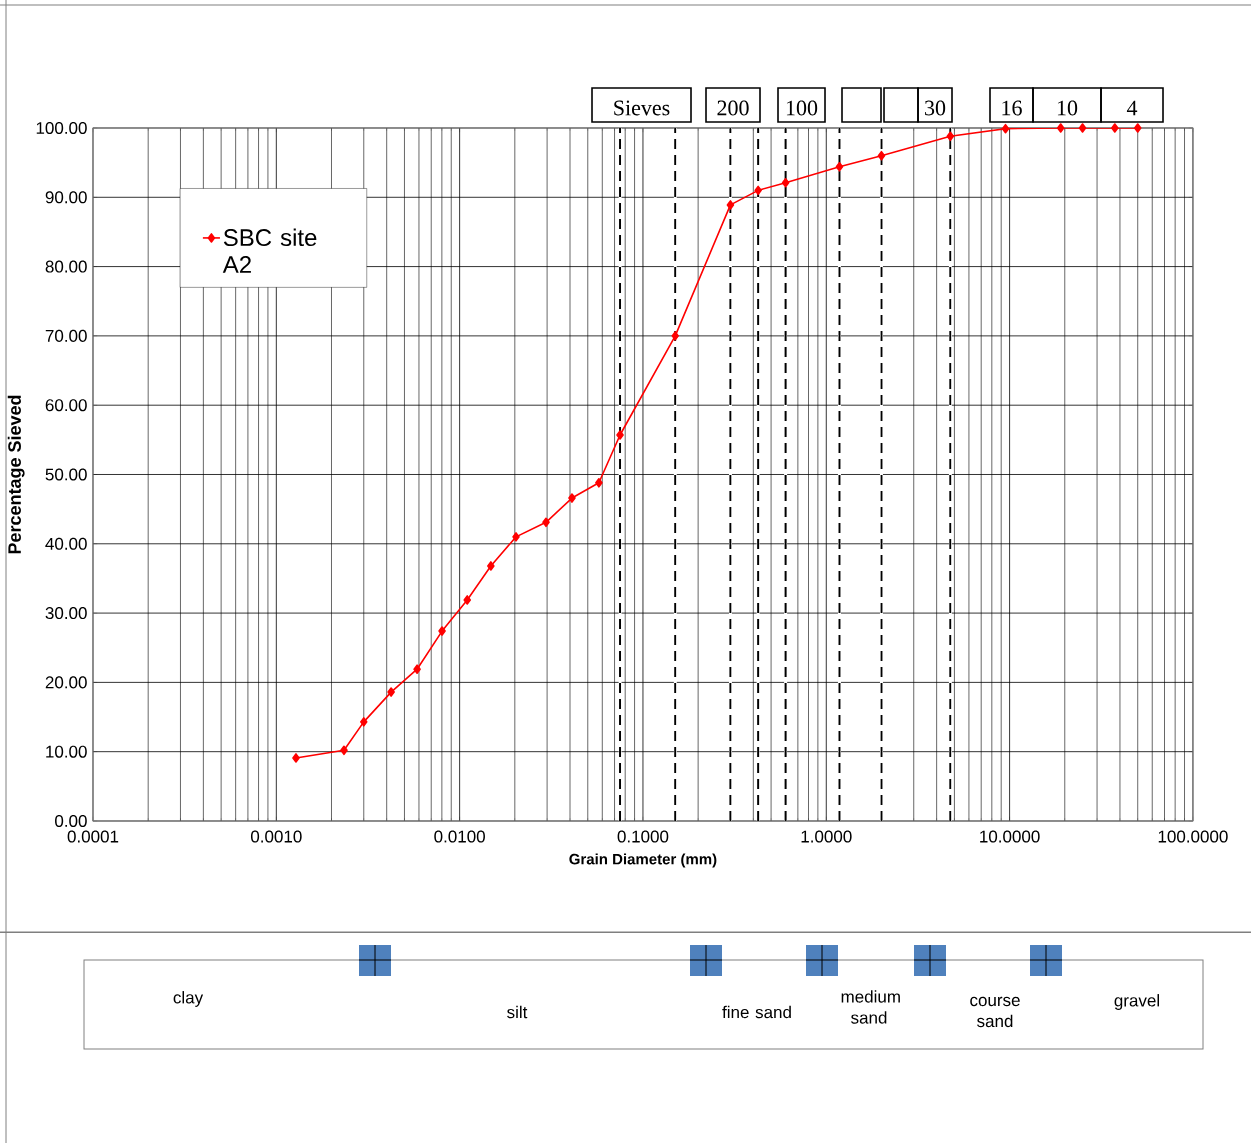 The height and width of the screenshot is (1143, 1251). Describe the element at coordinates (276, 836) in the screenshot. I see `x-tick-label: 0.0010` at that location.